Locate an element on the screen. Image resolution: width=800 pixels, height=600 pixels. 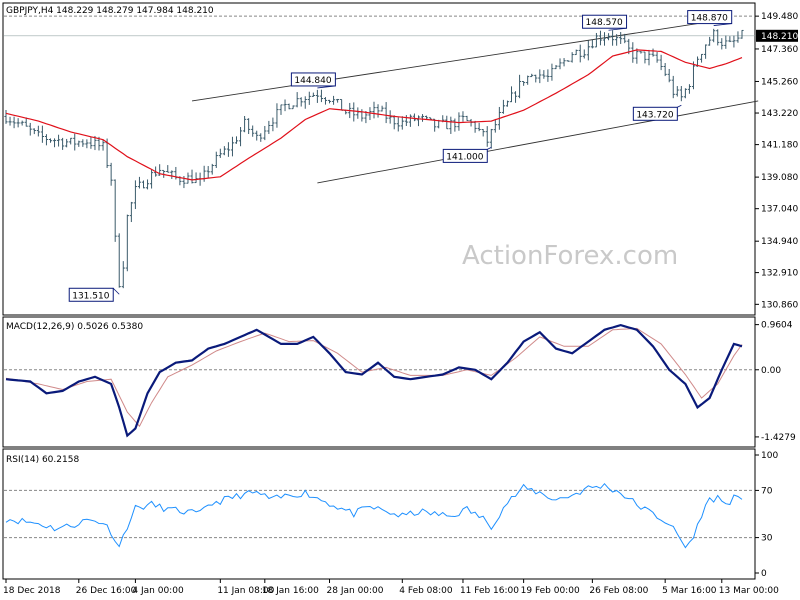
x-tick-label: 13 Mar 00:00 is located at coordinates (749, 591).